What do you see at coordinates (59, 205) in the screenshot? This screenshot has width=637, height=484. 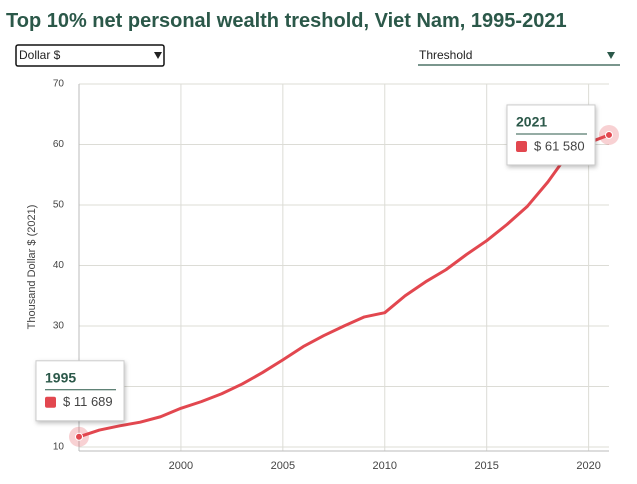 I see `y-tick-label: 50` at bounding box center [59, 205].